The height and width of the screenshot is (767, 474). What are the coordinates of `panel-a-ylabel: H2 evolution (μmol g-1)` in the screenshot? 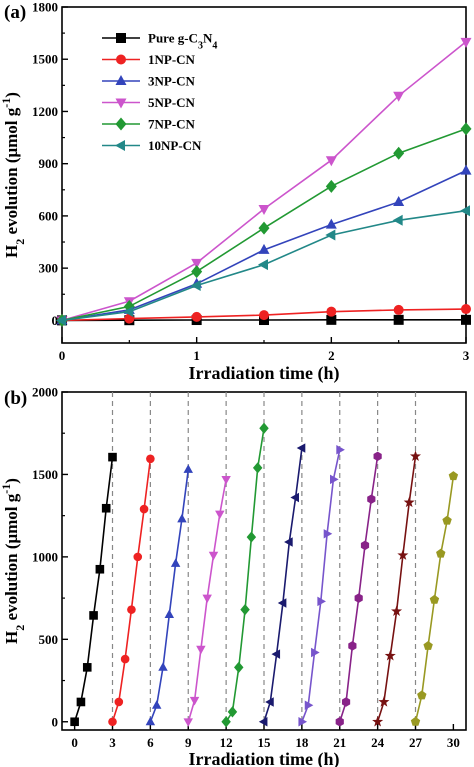 It's located at (13, 175).